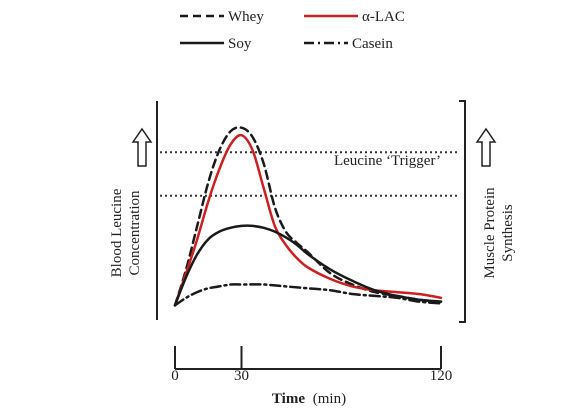 This screenshot has height=413, width=582. What do you see at coordinates (292, 30) in the screenshot?
I see `legend: Whey α-LAC Soy Casein` at bounding box center [292, 30].